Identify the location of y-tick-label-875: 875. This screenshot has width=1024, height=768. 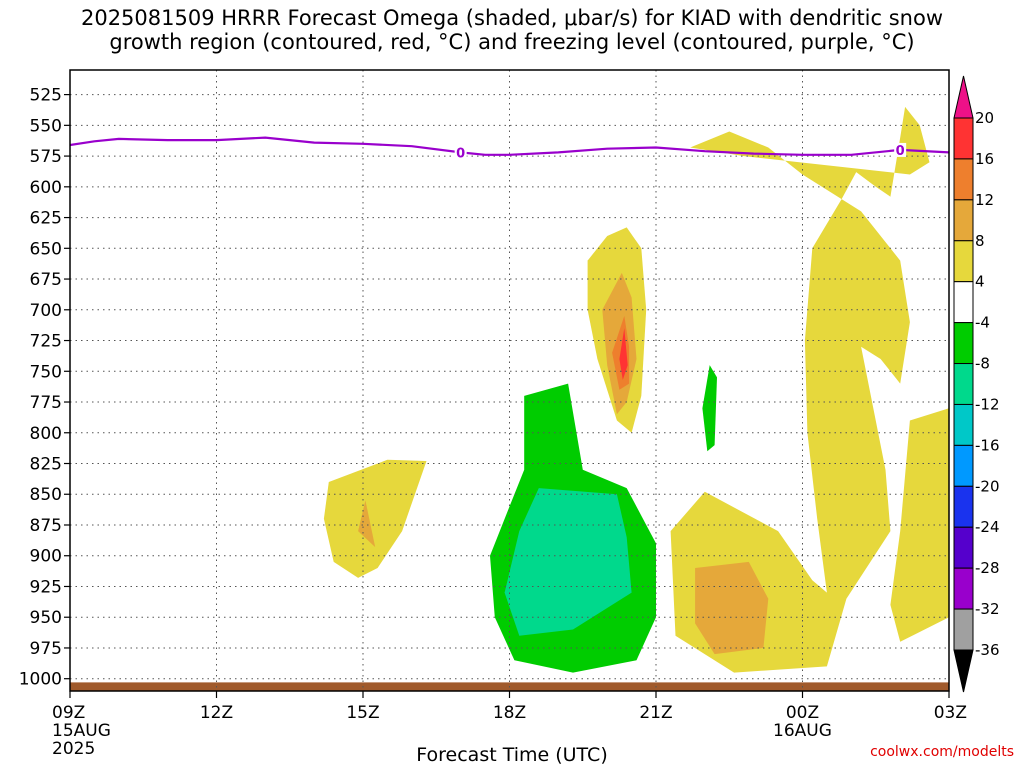
(46, 526).